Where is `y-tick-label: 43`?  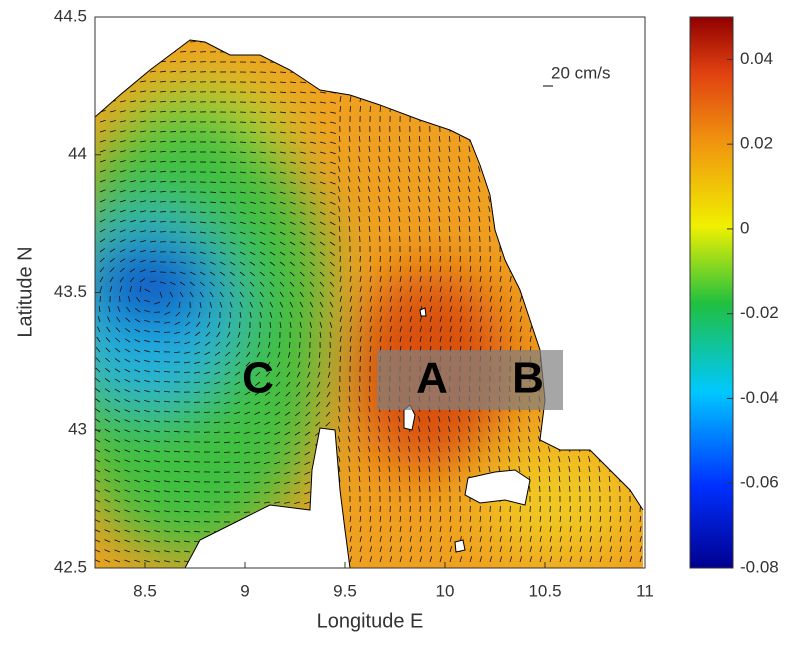
y-tick-label: 43 is located at coordinates (77, 429).